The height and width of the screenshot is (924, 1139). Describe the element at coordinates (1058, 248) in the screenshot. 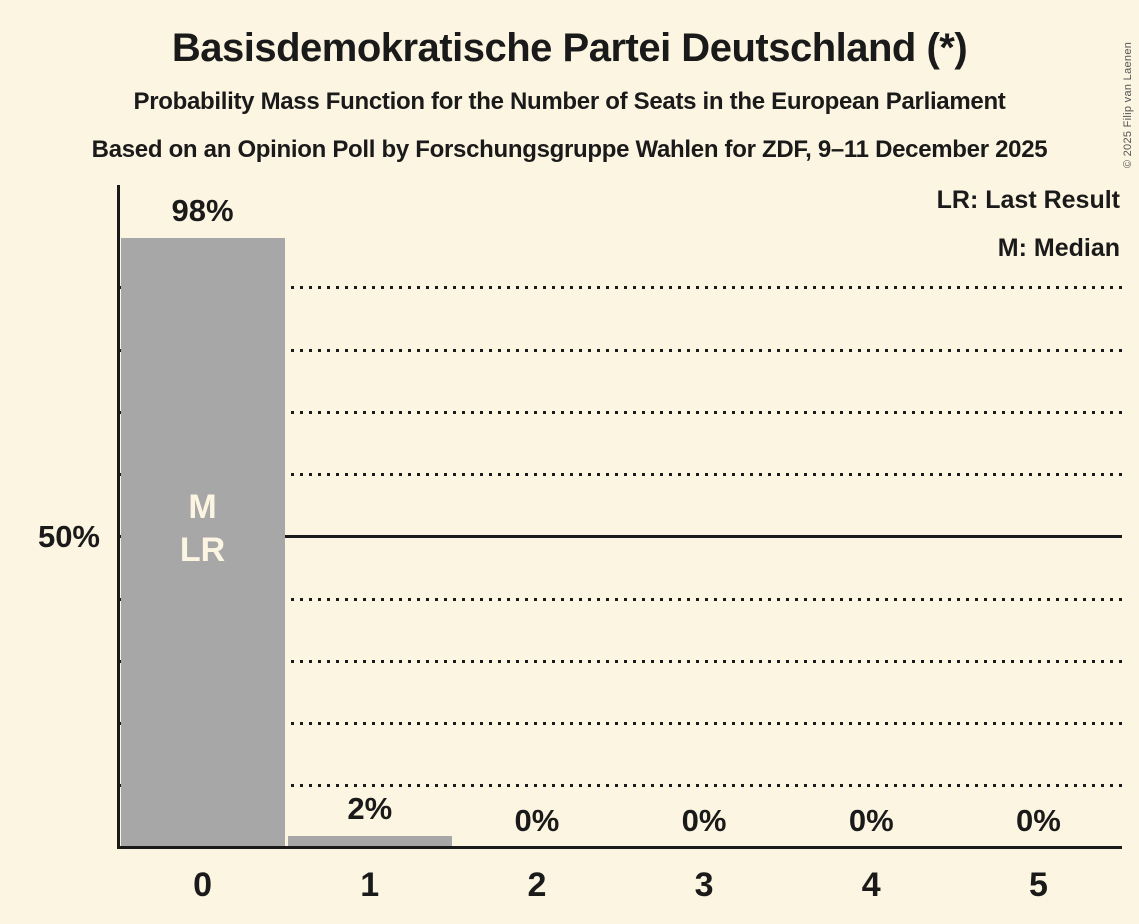

I see `legend-median: M: Median` at that location.